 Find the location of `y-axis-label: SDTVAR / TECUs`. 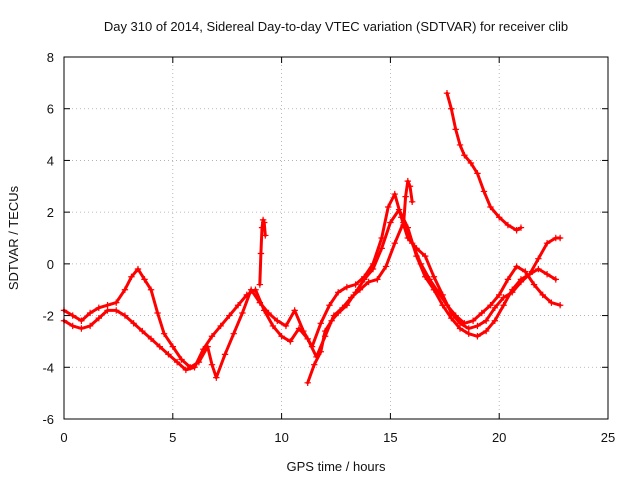

y-axis-label: SDTVAR / TECUs is located at coordinates (13, 237).